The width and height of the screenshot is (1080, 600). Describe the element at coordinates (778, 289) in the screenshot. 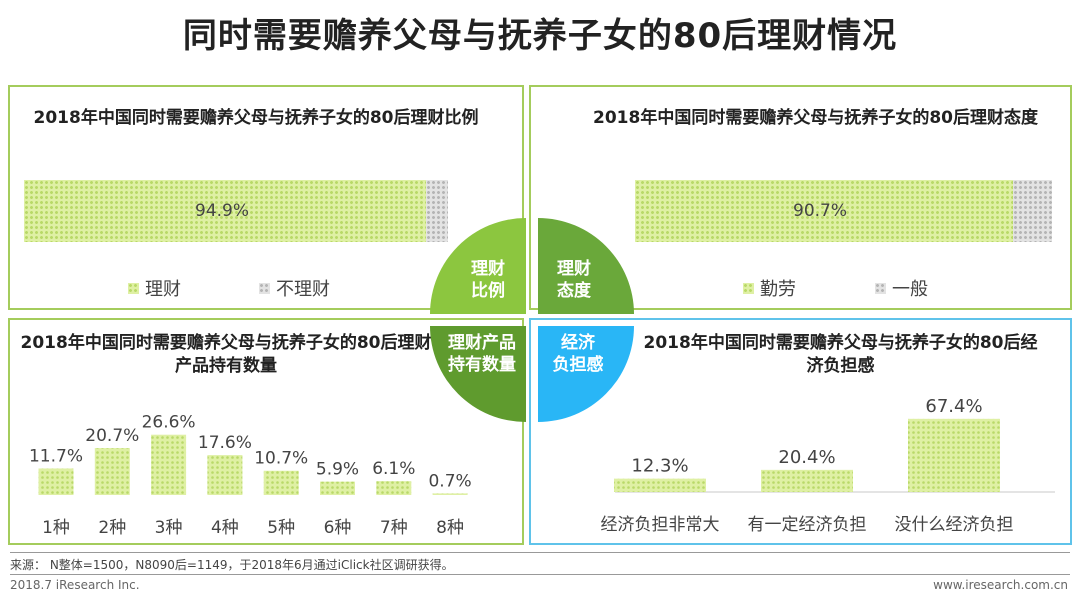

I see `legend-label: 勤劳` at that location.